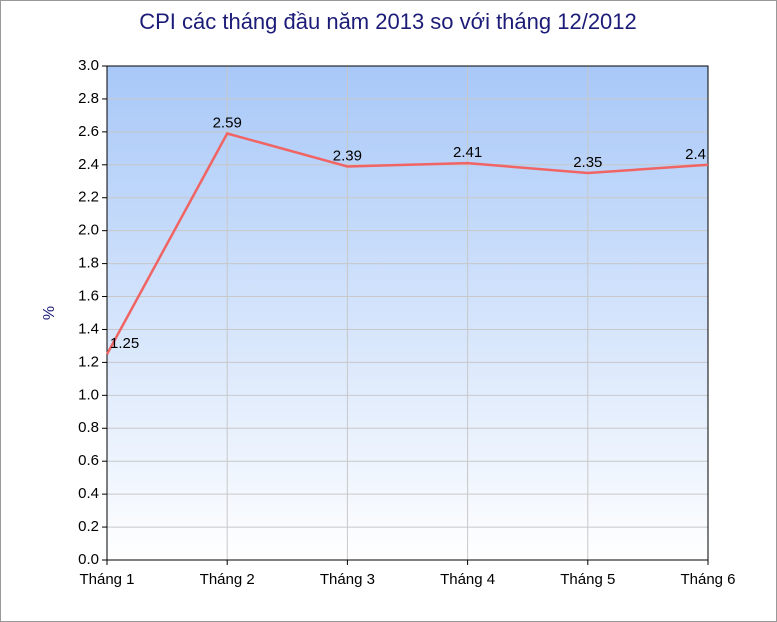 This screenshot has width=777, height=622. Describe the element at coordinates (88, 230) in the screenshot. I see `y-tick-label: 2.0` at that location.